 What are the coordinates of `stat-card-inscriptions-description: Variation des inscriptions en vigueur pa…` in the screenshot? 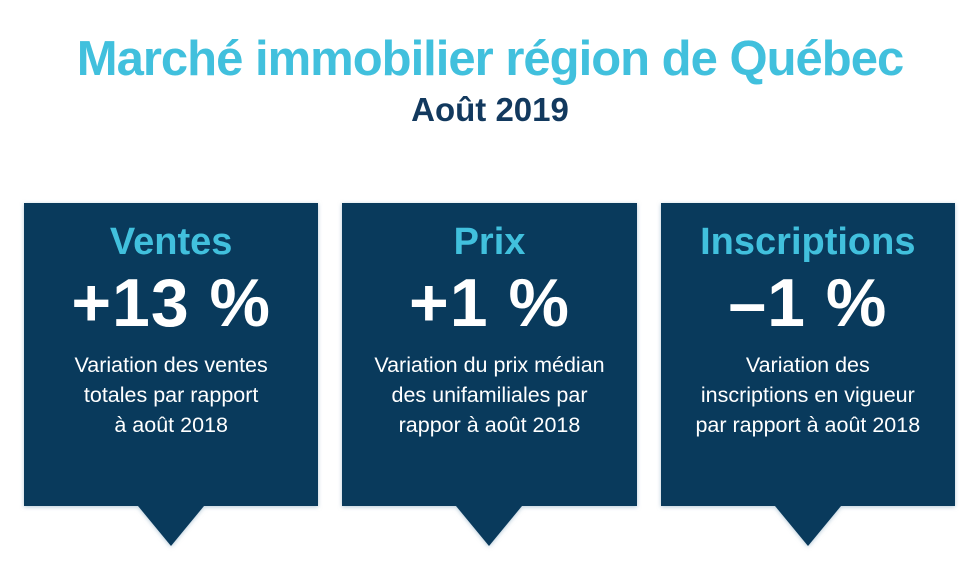 It's located at (808, 395).